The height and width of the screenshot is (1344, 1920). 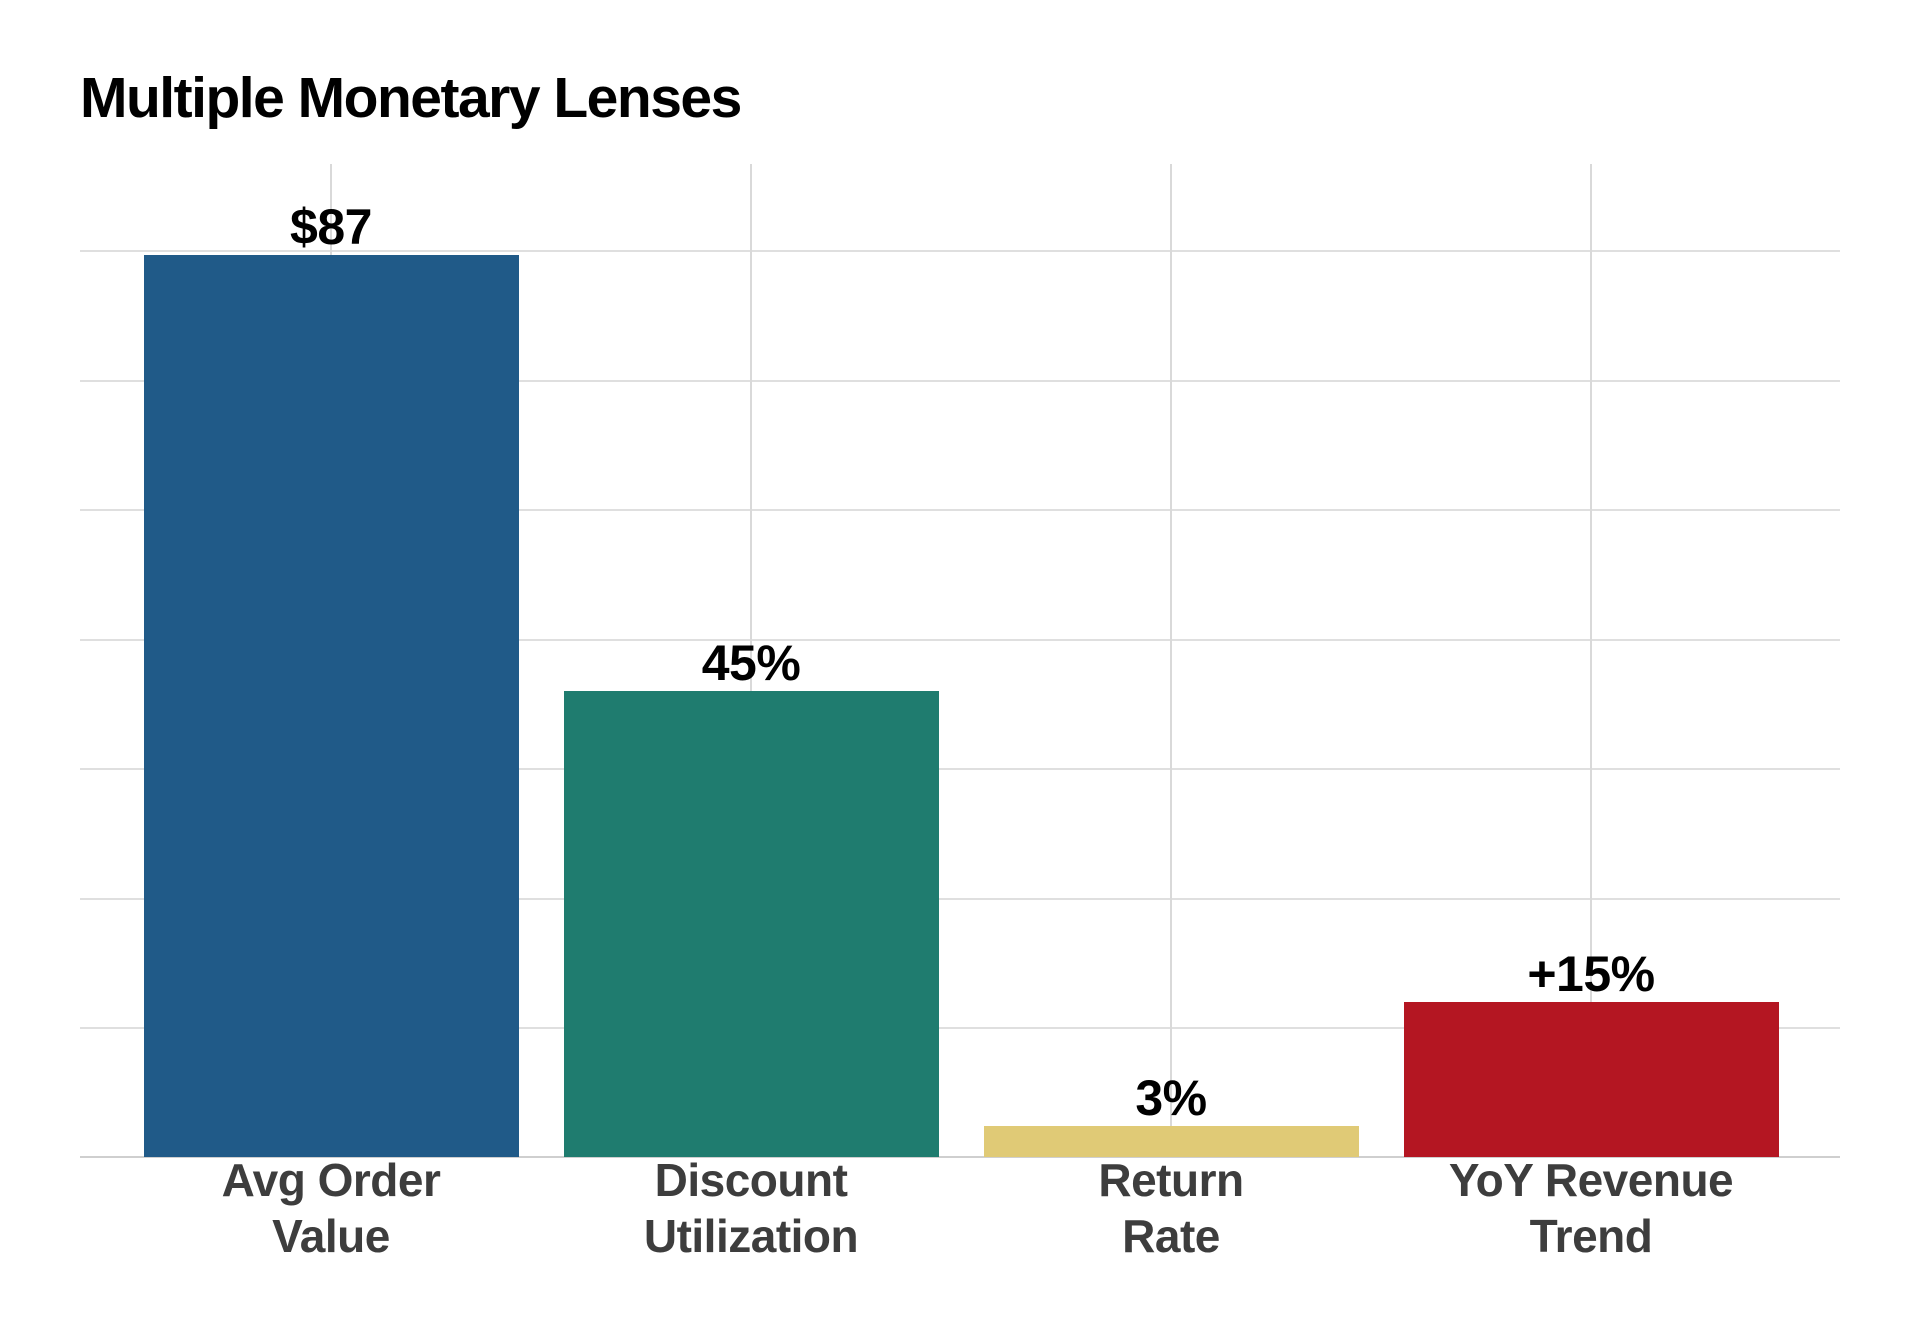 I want to click on bar-avg-order-value, so click(x=331, y=706).